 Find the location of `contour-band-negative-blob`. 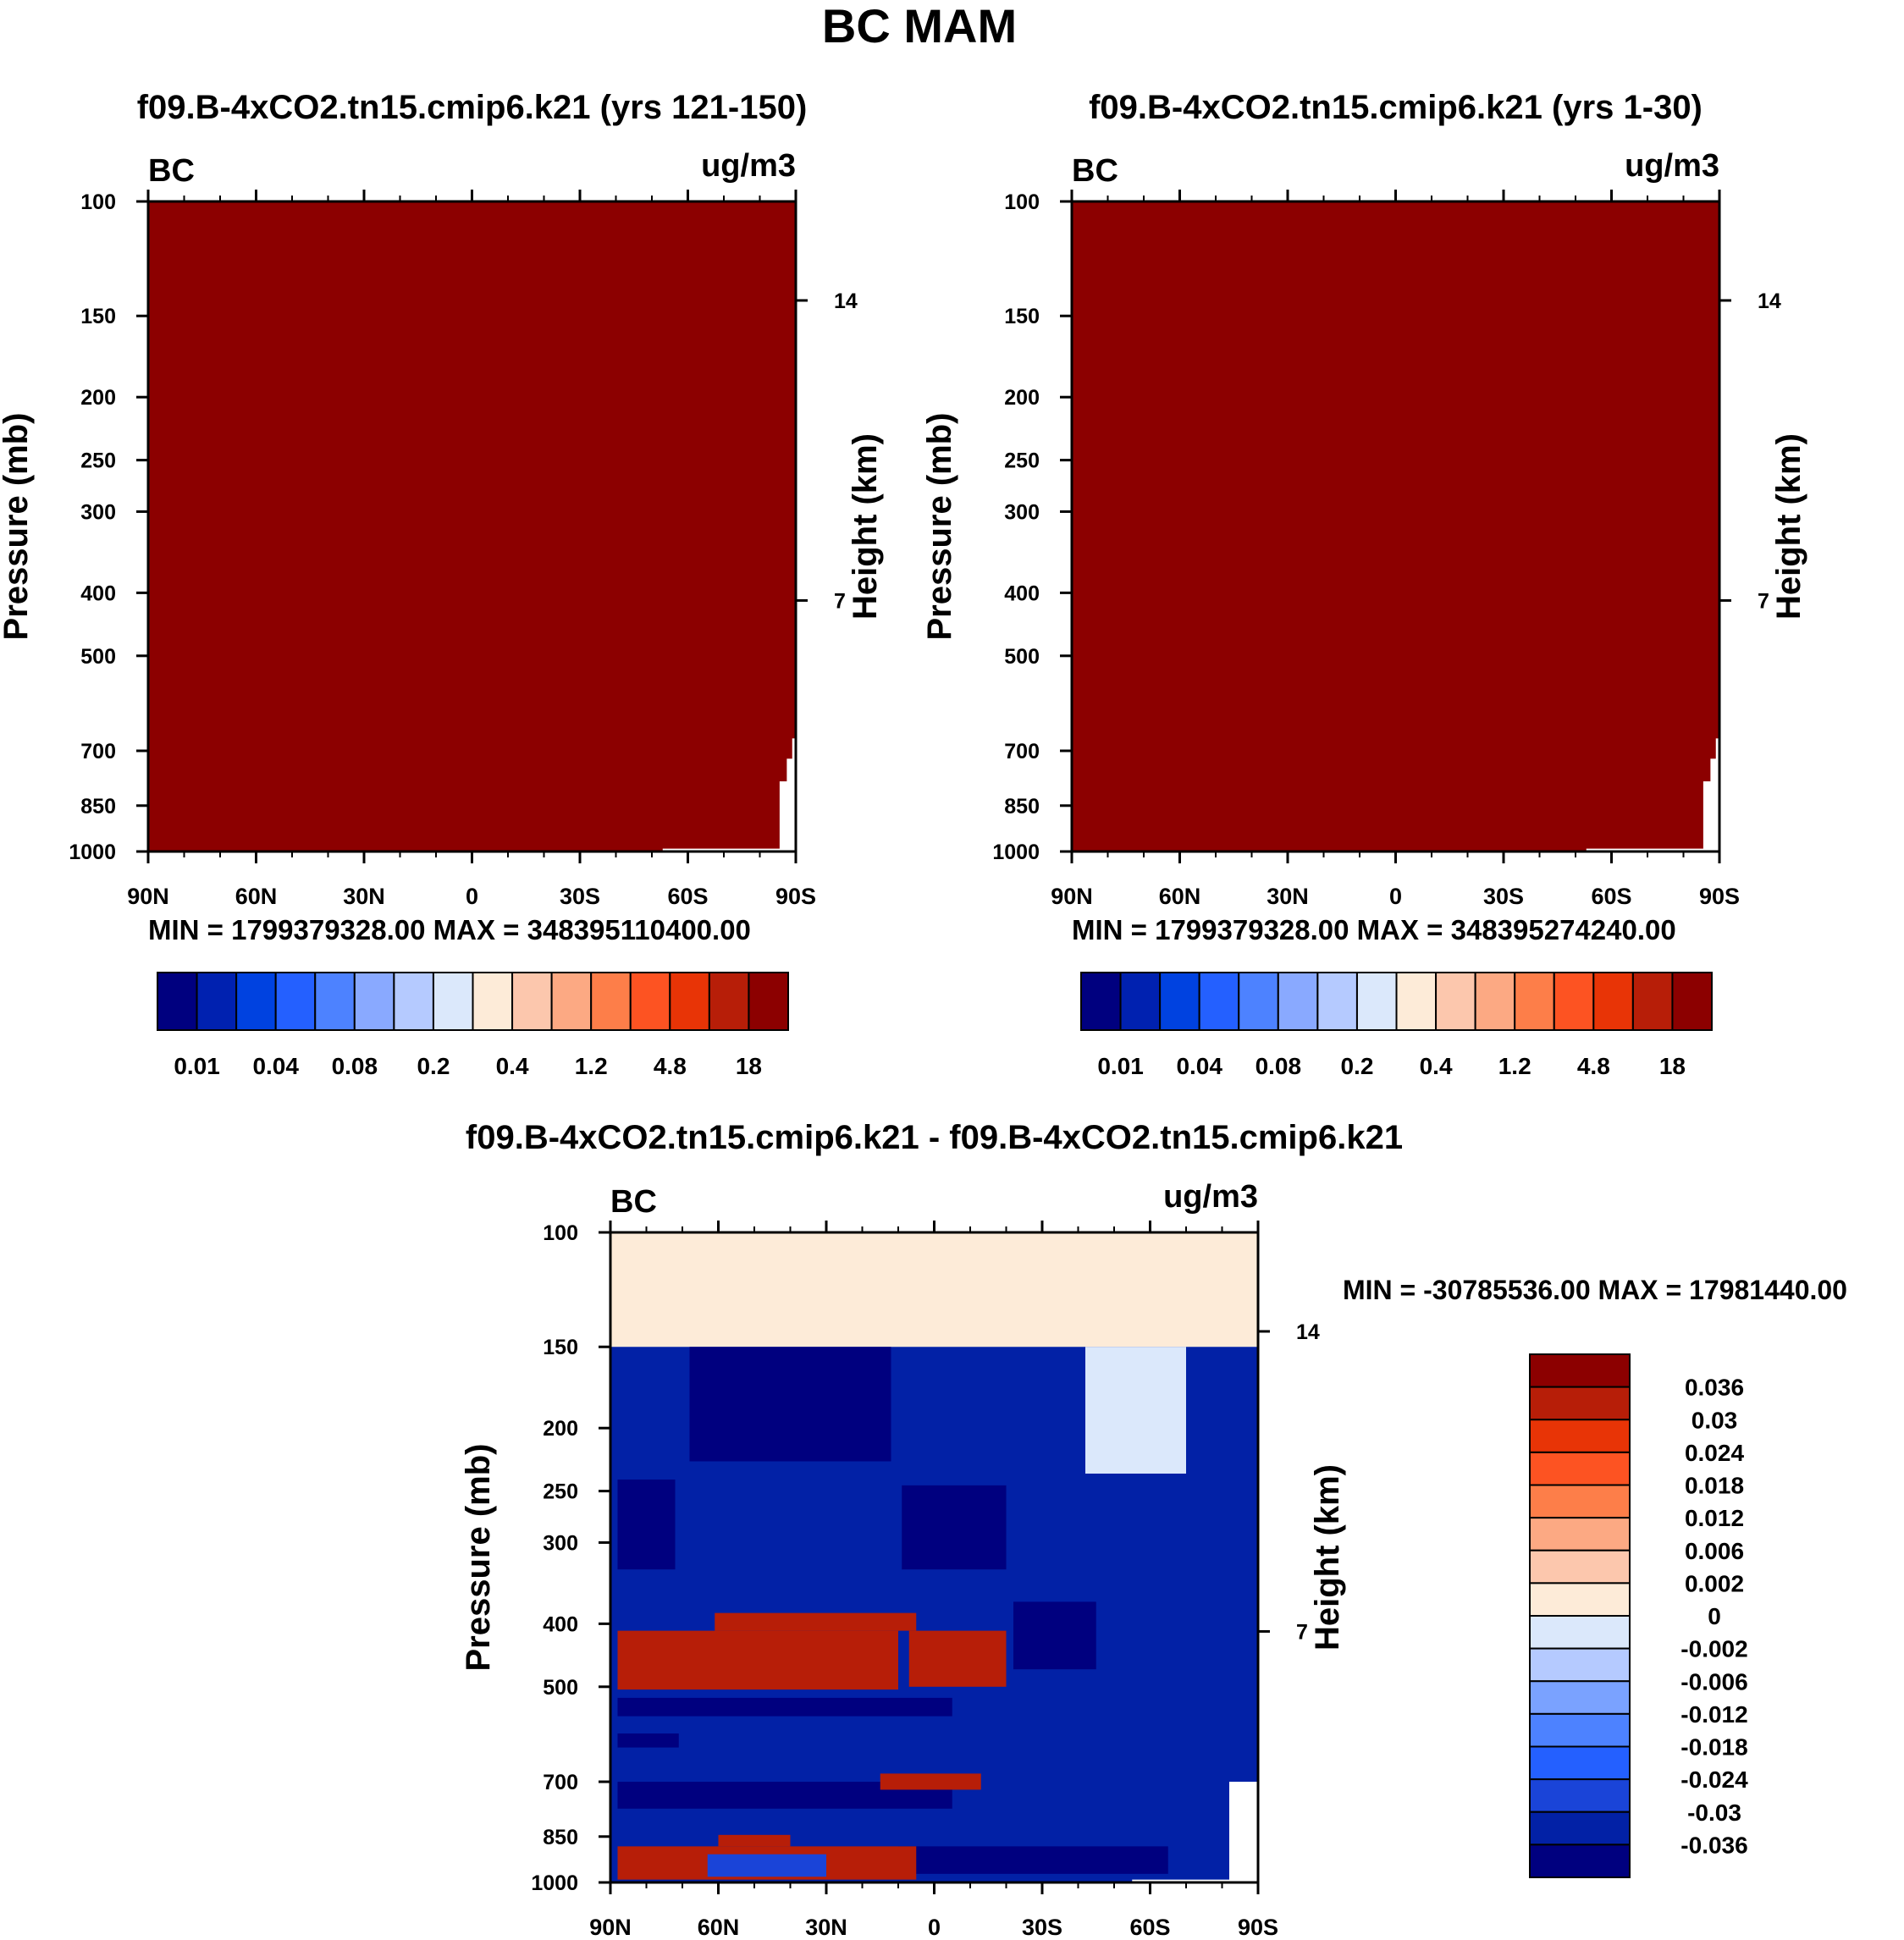

contour-band-negative-blob is located at coordinates (767, 1866).